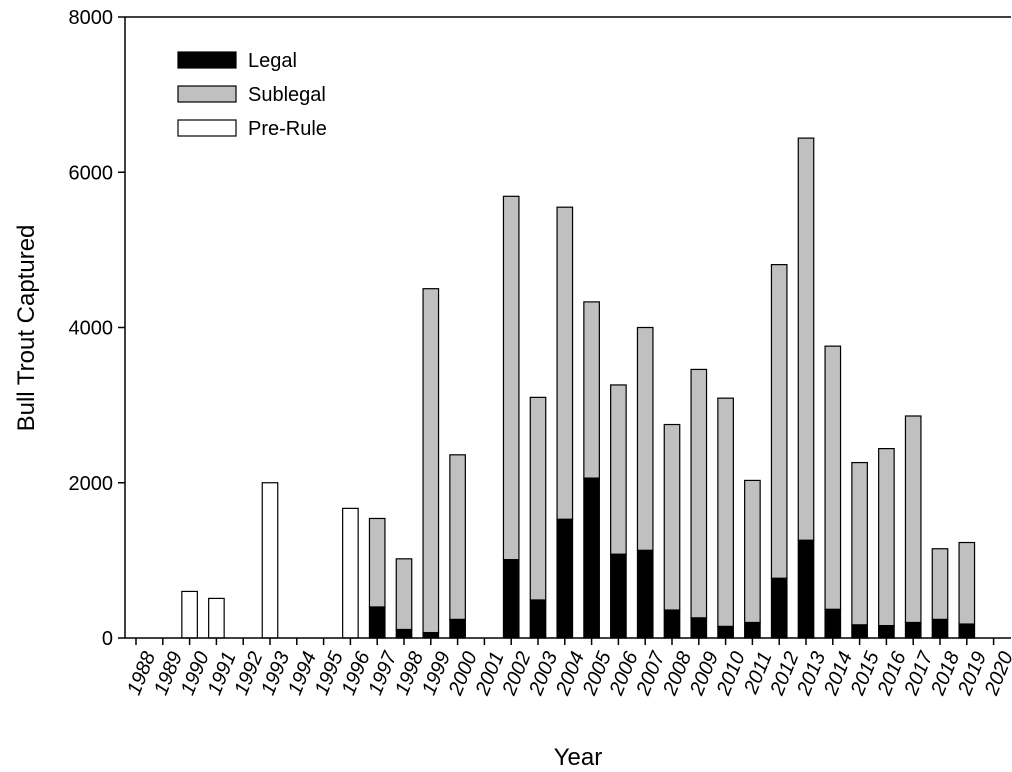  I want to click on bar-legal-2017, so click(913, 630).